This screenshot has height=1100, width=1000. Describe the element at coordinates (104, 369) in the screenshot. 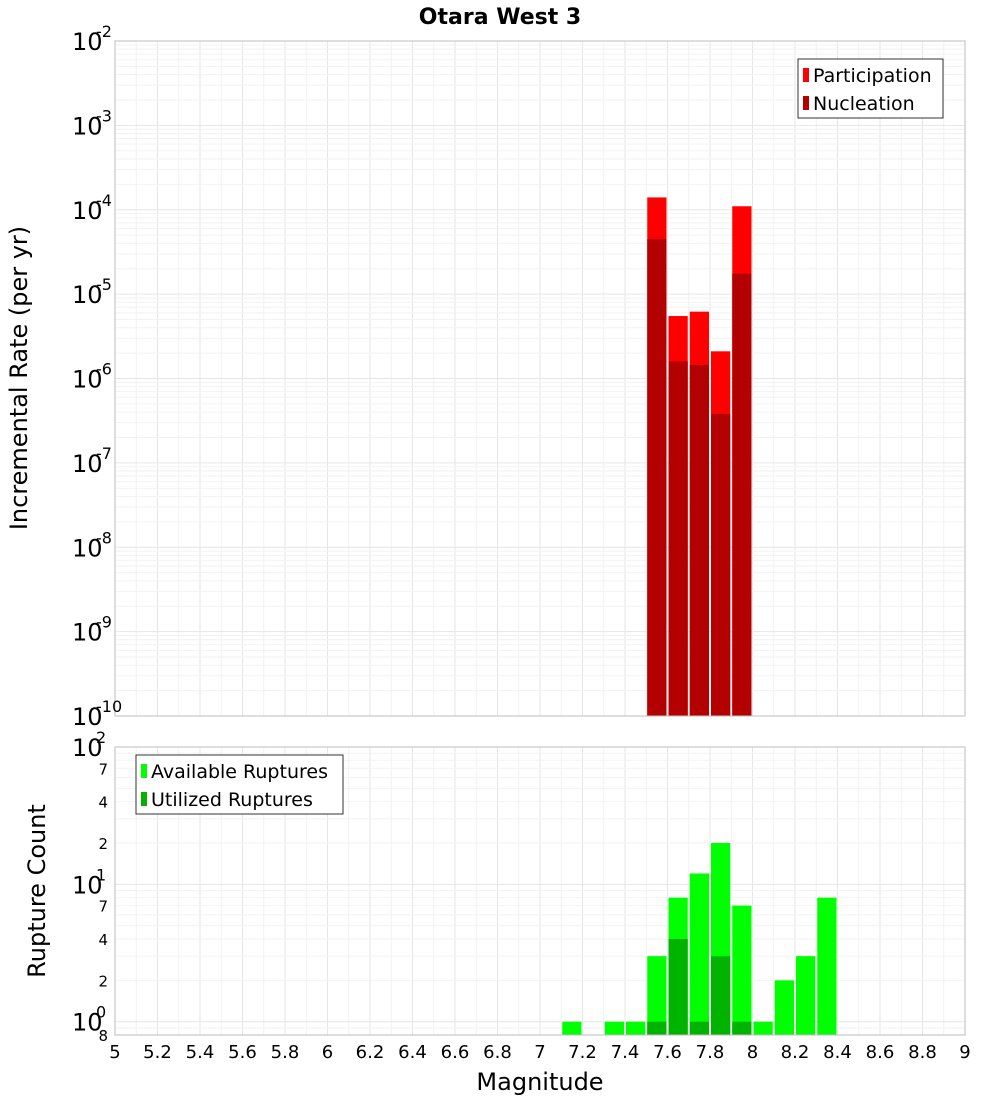

I see `y-tick-exponent: -6` at that location.